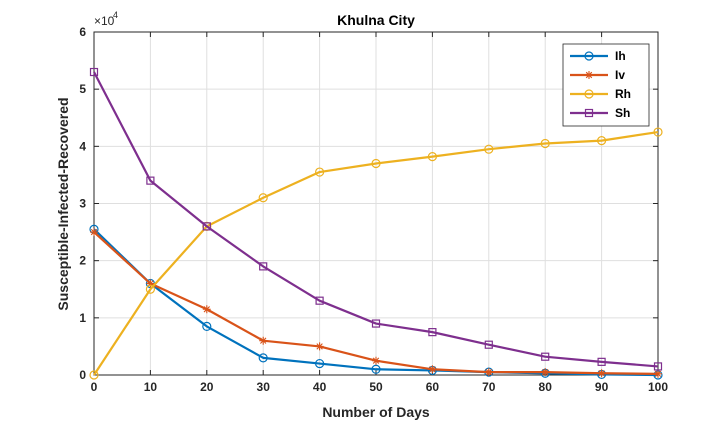 The image size is (727, 423). What do you see at coordinates (600, 94) in the screenshot?
I see `legend-item-rh: Rh` at bounding box center [600, 94].